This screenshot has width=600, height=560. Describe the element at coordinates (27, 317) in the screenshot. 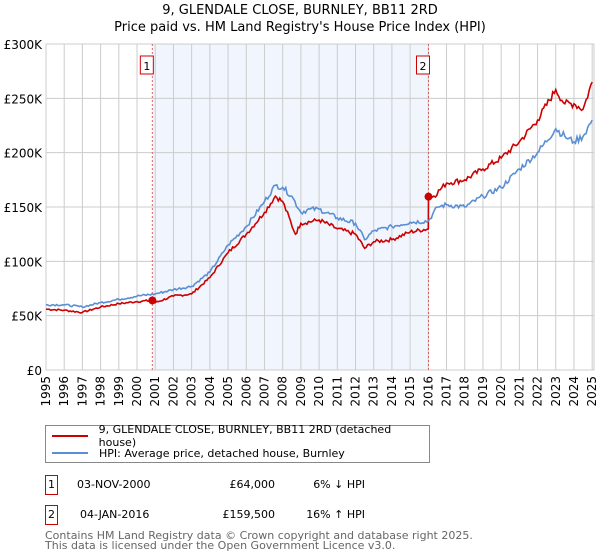

I see `y-tick-label: £50K` at that location.